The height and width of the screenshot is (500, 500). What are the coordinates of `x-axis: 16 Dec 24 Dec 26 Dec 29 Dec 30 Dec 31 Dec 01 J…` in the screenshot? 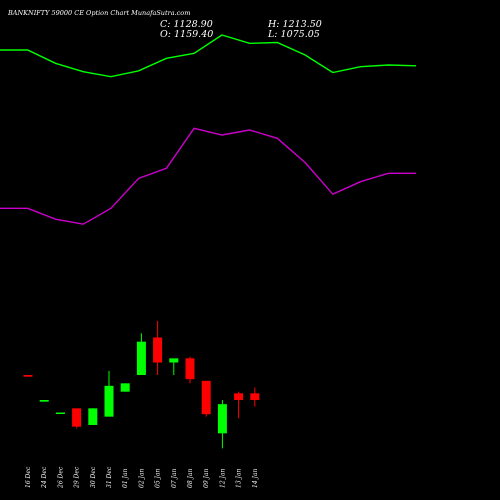 It's located at (142, 477).